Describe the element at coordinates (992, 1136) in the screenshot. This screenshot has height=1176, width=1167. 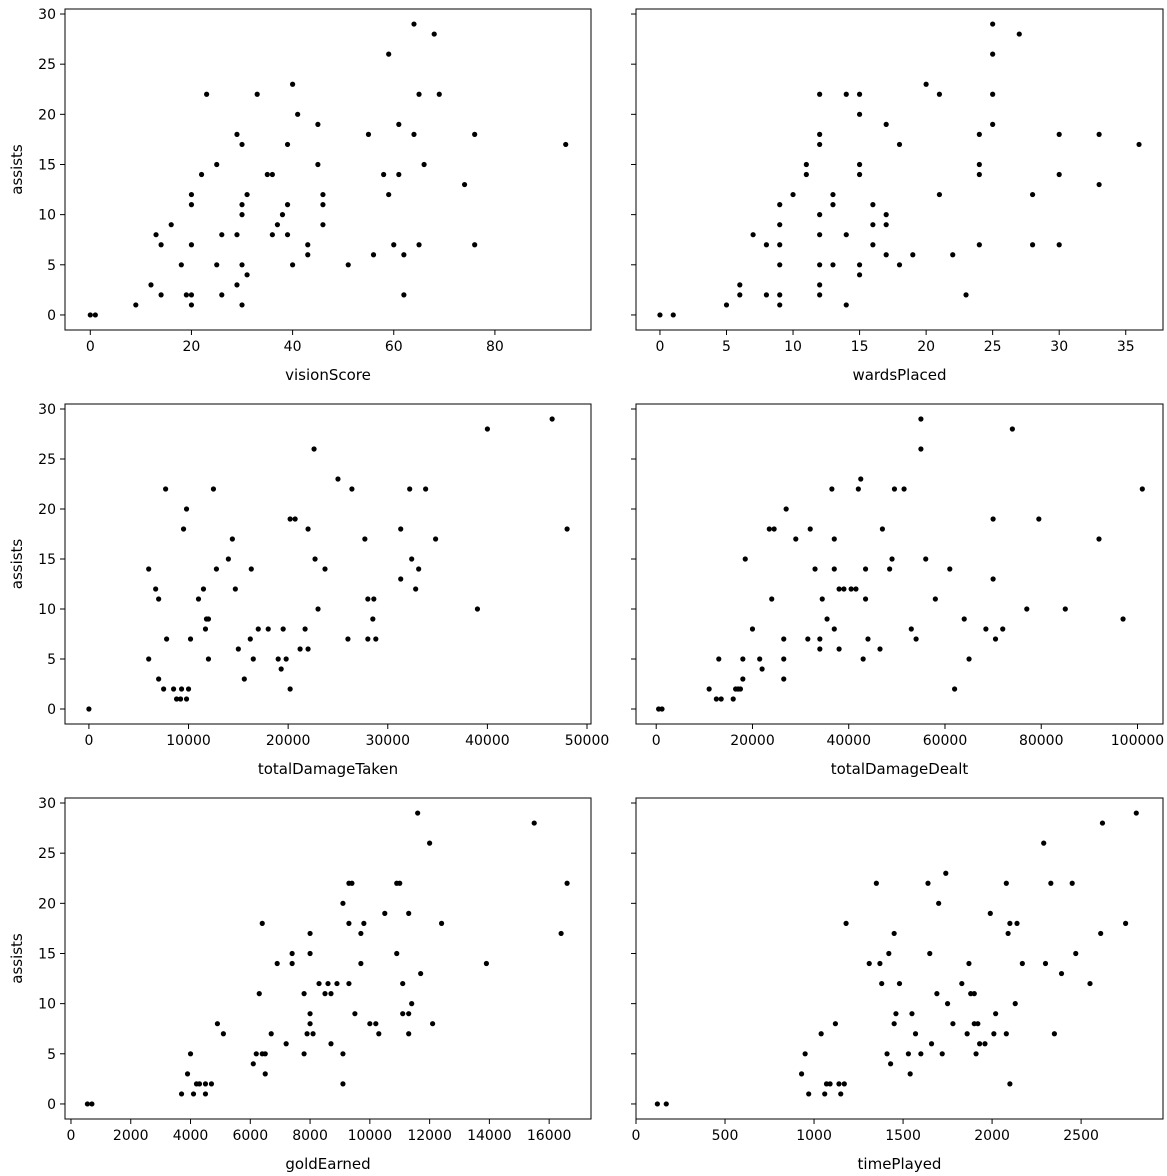
I see `x-tick-label: 2000` at that location.